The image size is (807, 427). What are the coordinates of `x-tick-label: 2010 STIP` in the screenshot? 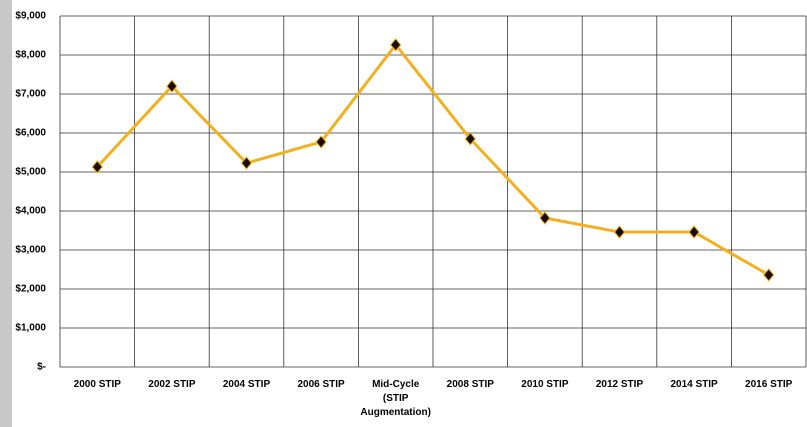 It's located at (545, 384).